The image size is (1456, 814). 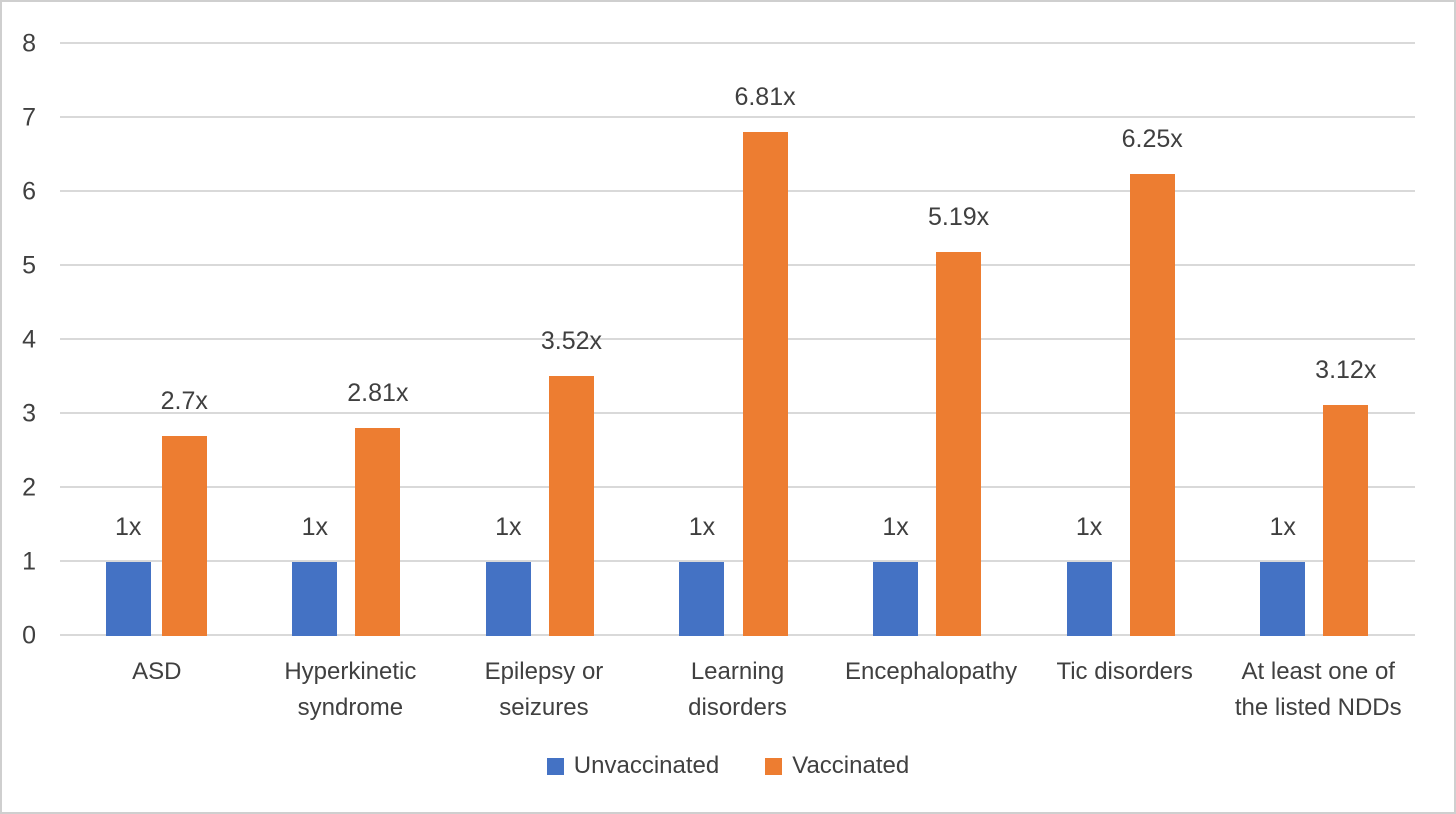 I want to click on category-group-1: 1x 2.7x, so click(x=157, y=340).